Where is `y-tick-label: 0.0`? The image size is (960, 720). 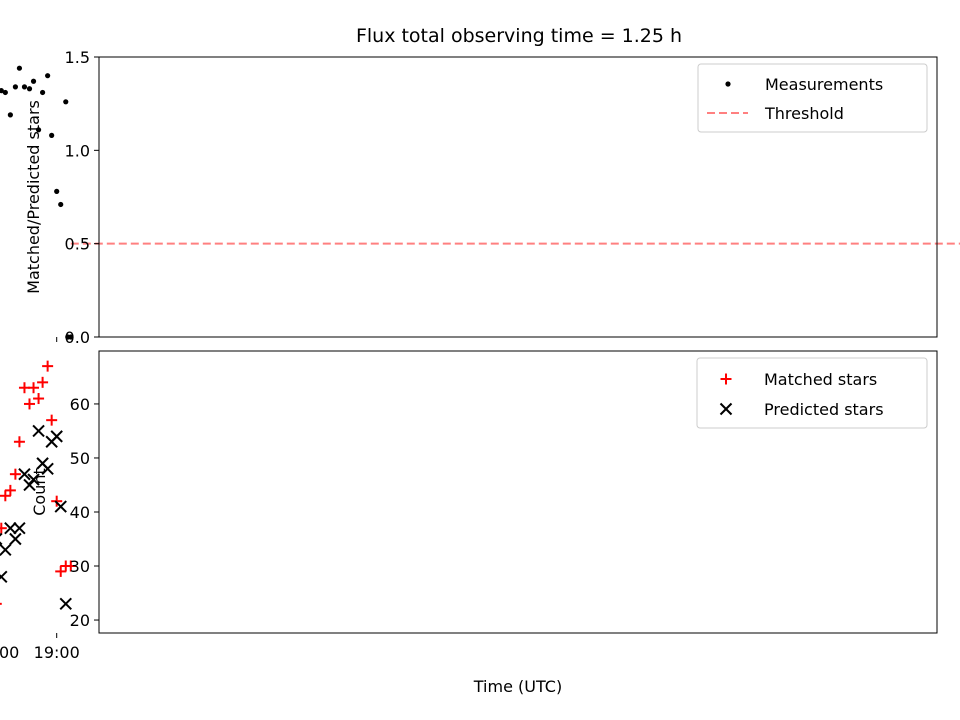 y-tick-label: 0.0 is located at coordinates (77, 337).